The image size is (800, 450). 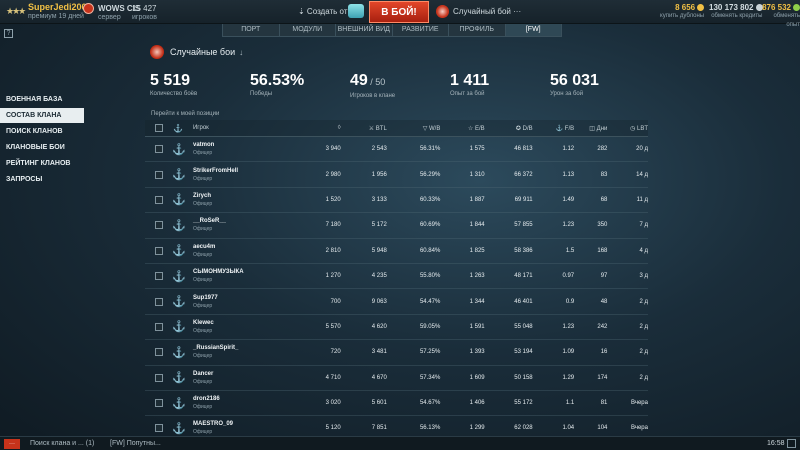 What do you see at coordinates (431, 128) in the screenshot?
I see `col-win-rate: ▽ W/B` at bounding box center [431, 128].